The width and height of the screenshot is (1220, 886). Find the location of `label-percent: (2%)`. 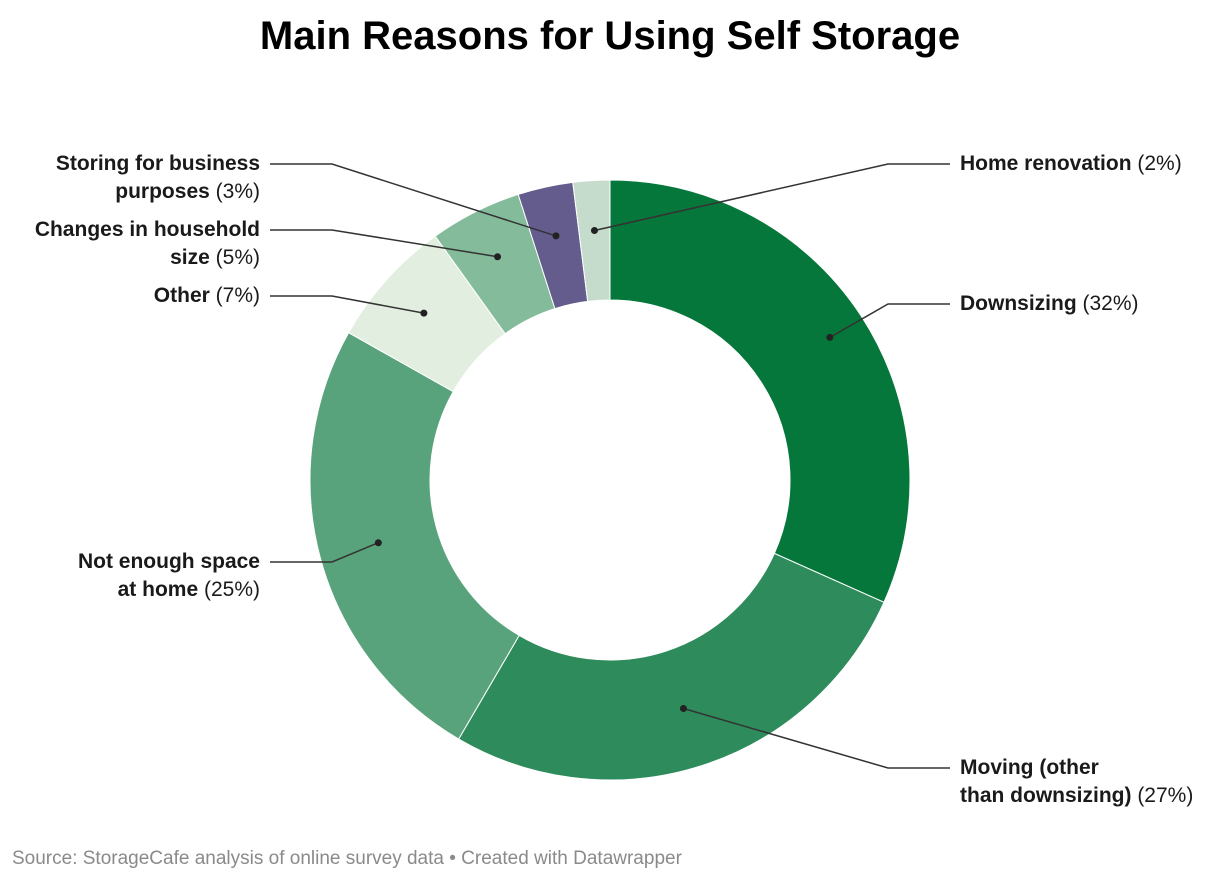

label-percent: (2%) is located at coordinates (1156, 163).